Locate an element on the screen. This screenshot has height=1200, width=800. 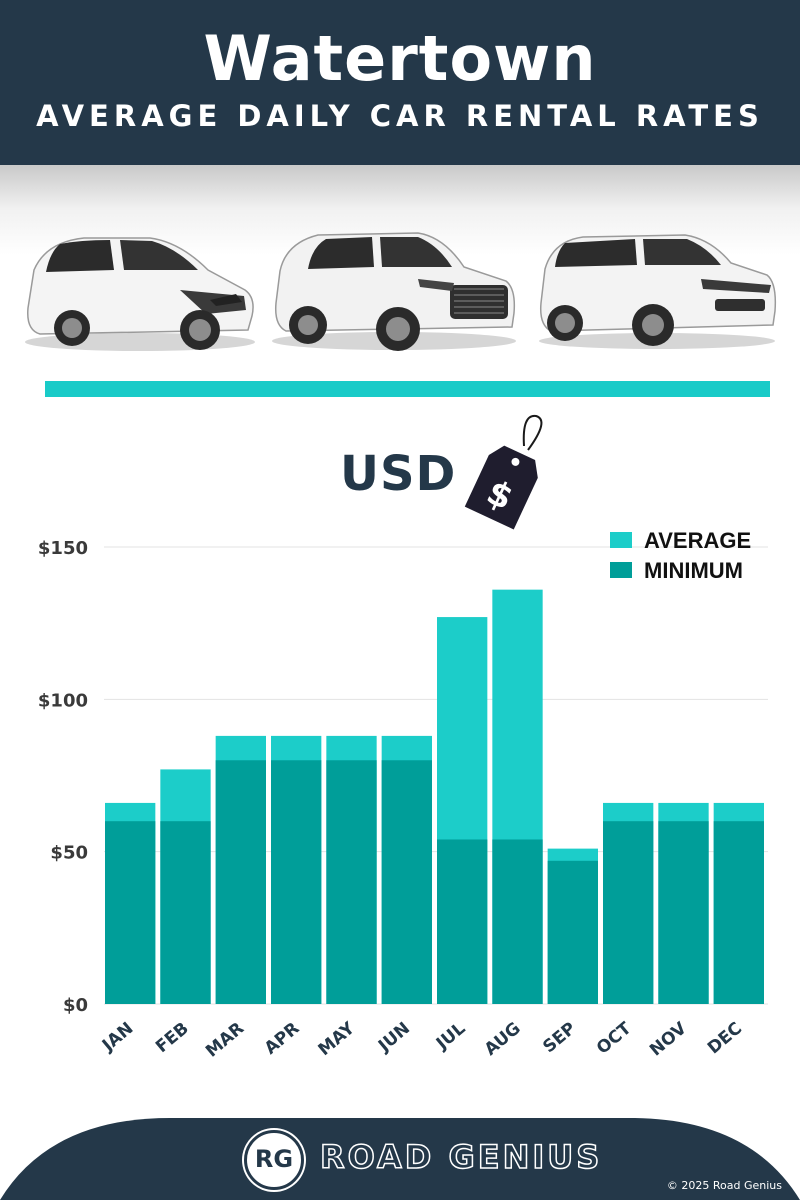
x-category-label: FEB is located at coordinates (172, 1038).